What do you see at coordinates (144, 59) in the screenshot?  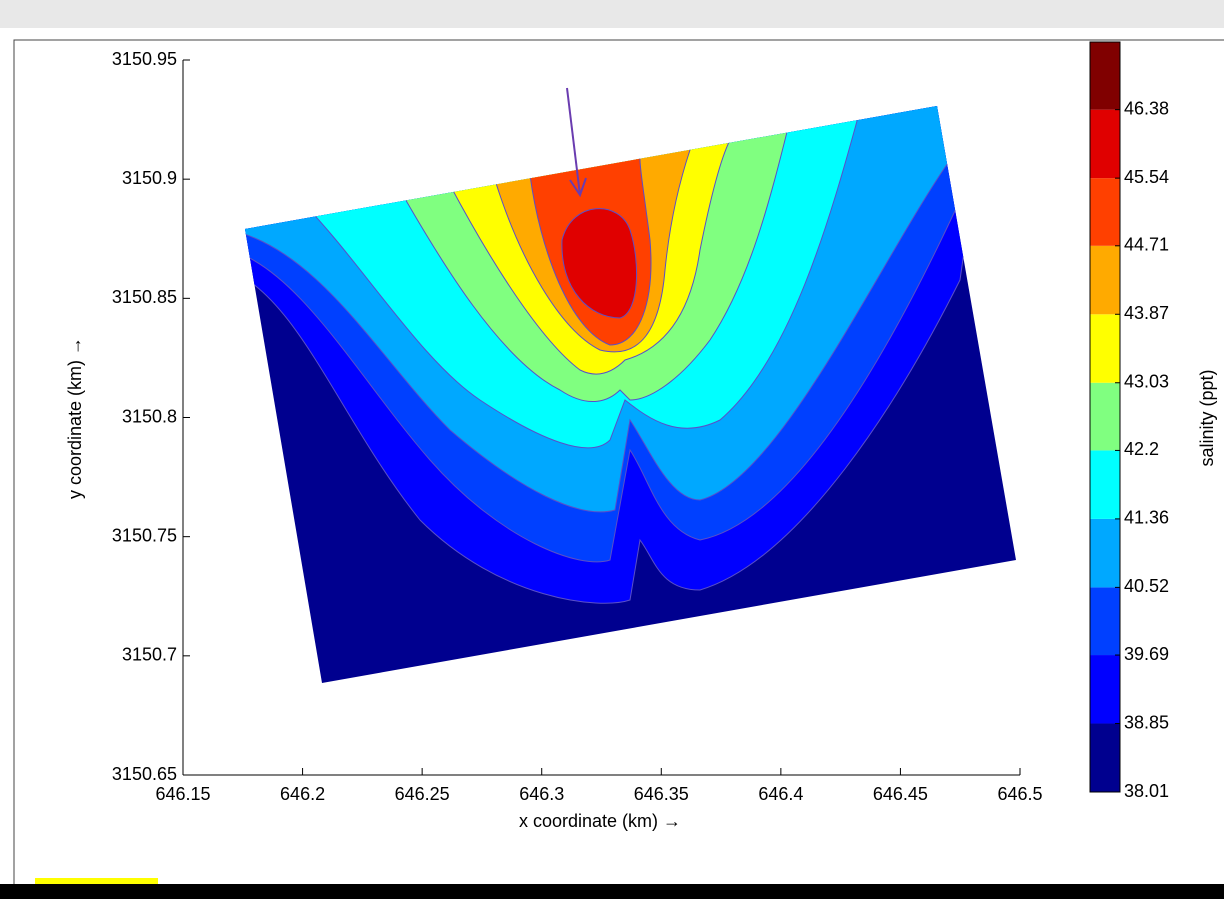 I see `y-tick-label: 3150.95` at bounding box center [144, 59].